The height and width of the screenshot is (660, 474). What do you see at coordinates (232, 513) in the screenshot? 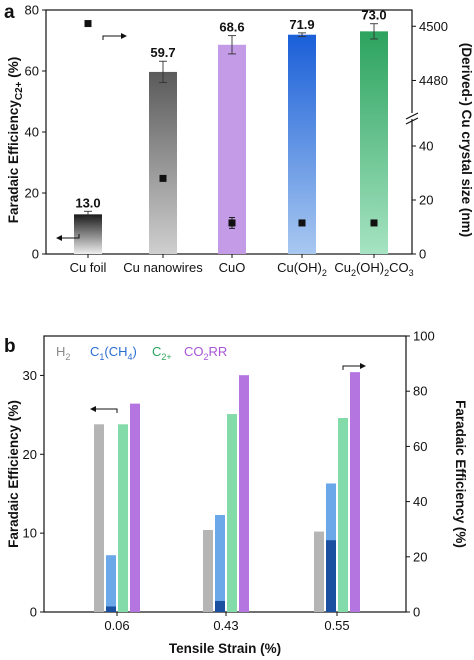
I see `bar-C2+-1` at bounding box center [232, 513].